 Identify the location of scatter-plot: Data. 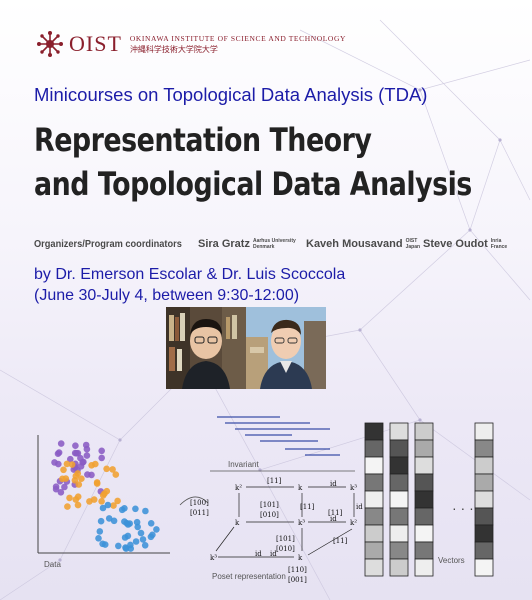
(103, 502).